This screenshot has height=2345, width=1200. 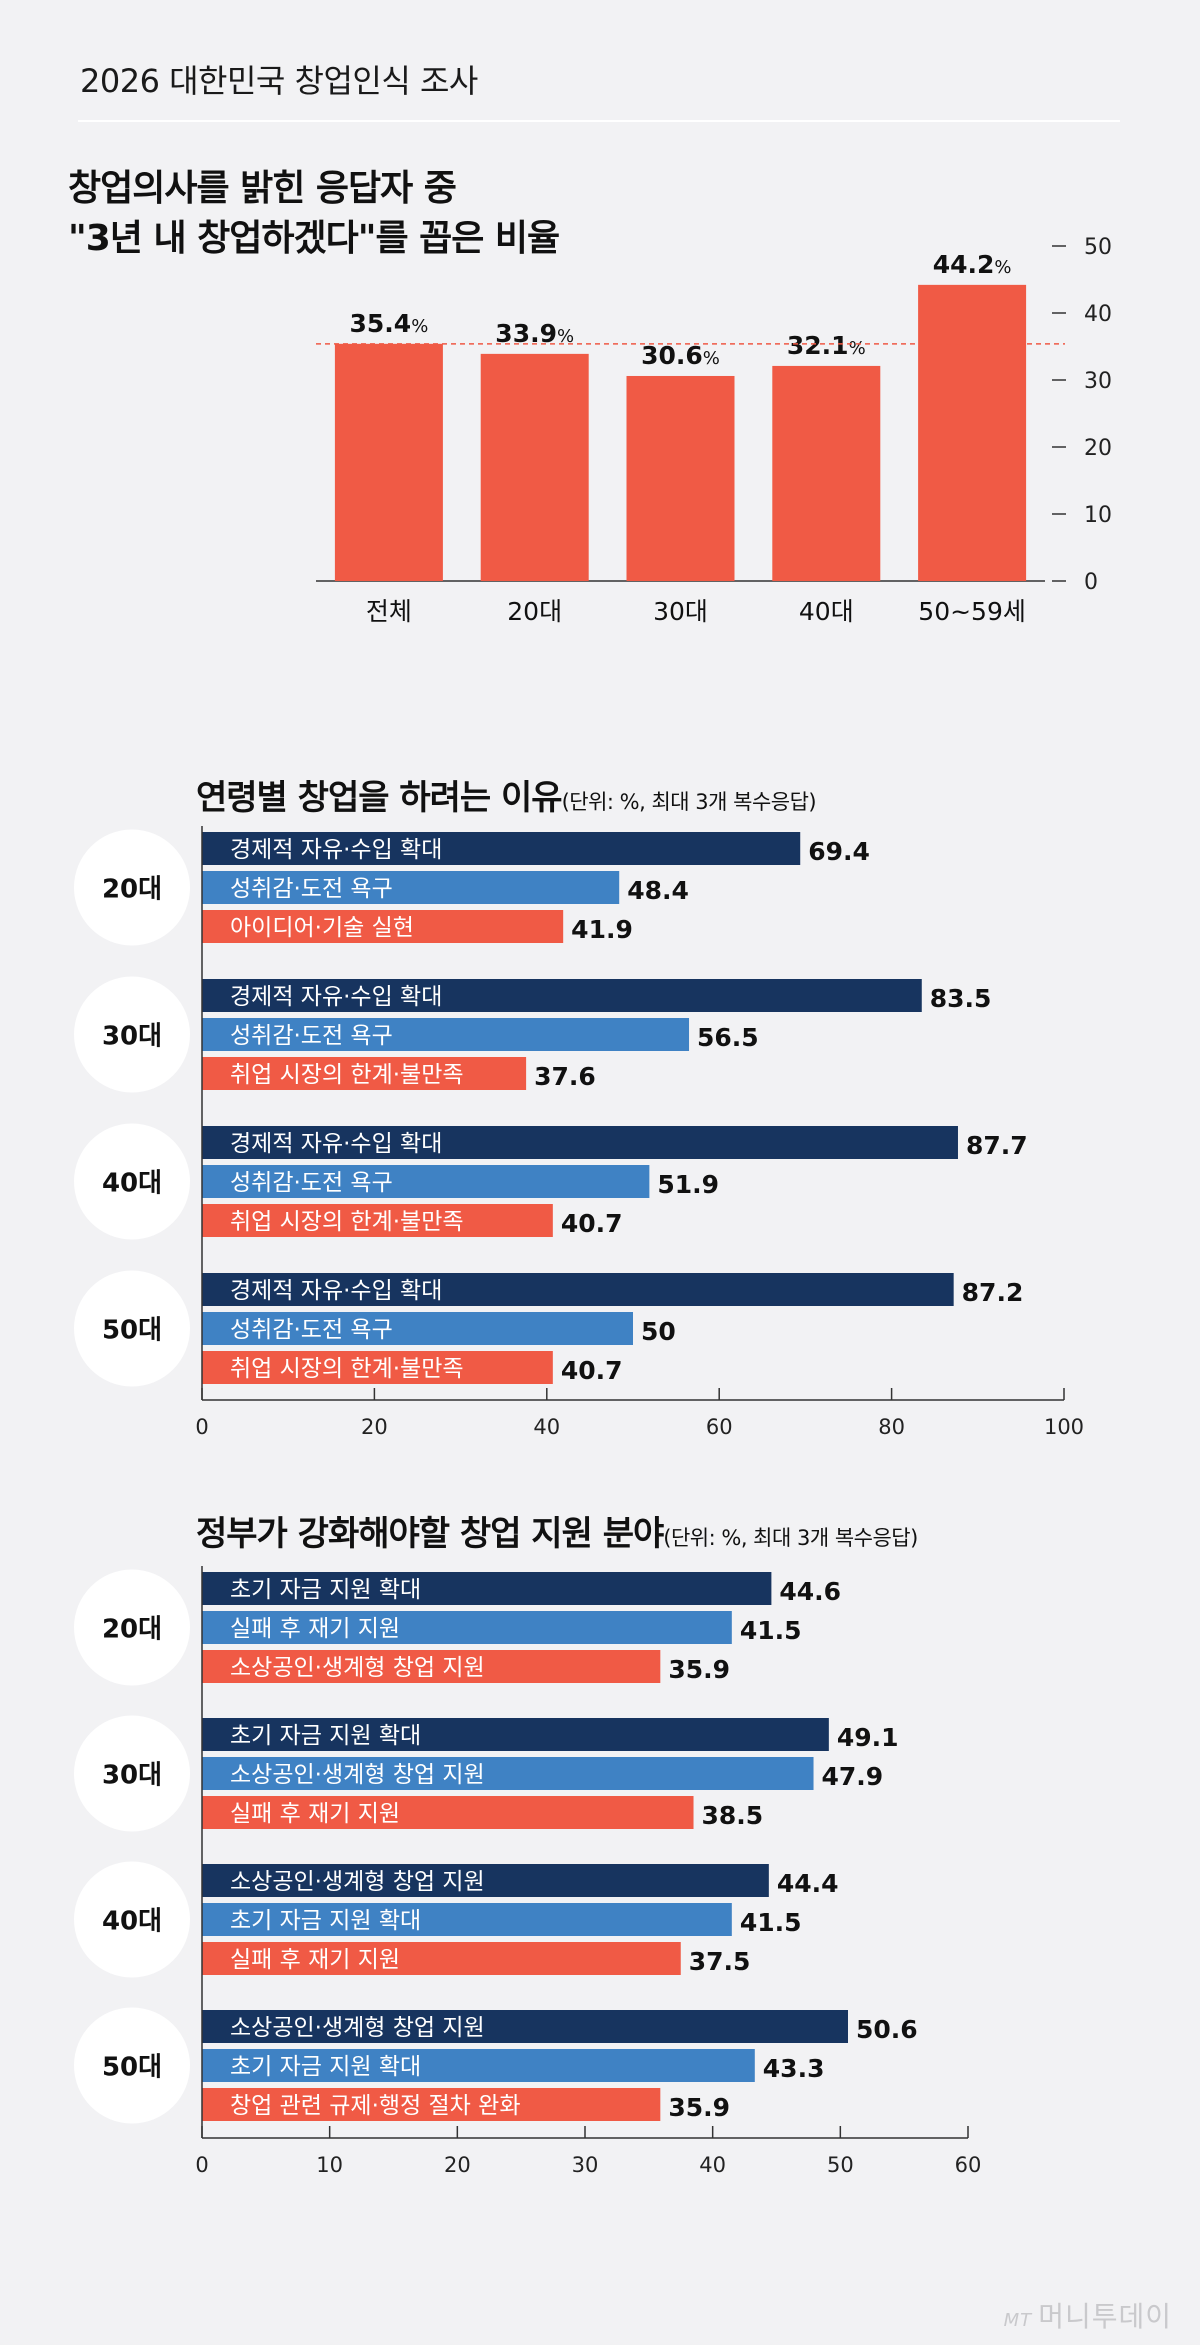 I want to click on chart1-ytick-label: 40, so click(x=1098, y=314).